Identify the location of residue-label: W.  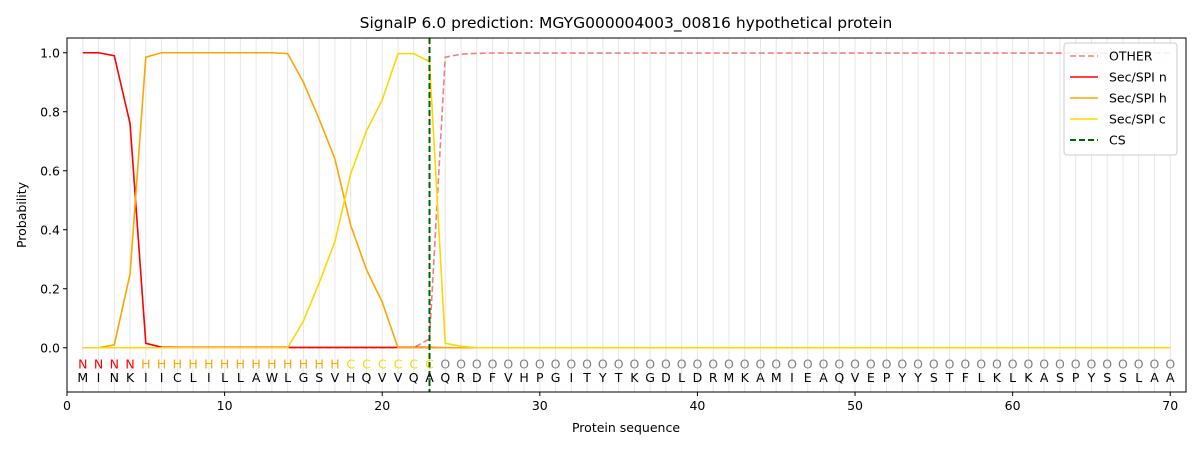
(272, 377).